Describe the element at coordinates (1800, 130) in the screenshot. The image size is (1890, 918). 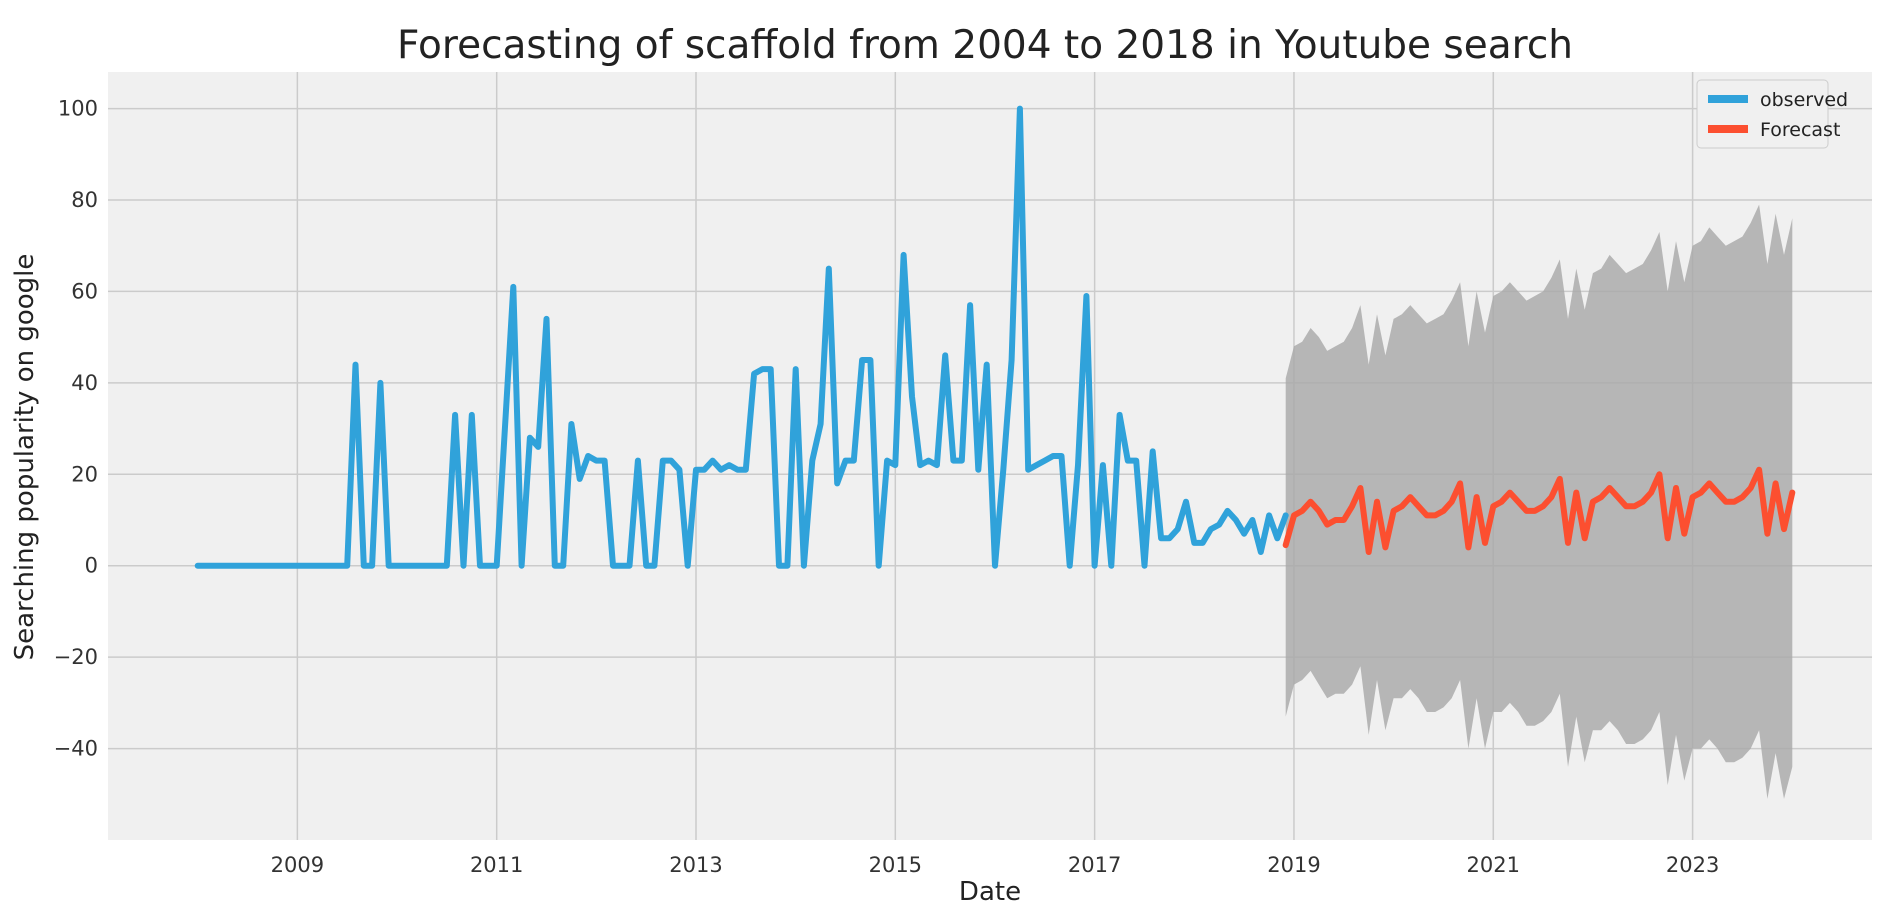
I see `legend-label-forecast: Forecast` at that location.